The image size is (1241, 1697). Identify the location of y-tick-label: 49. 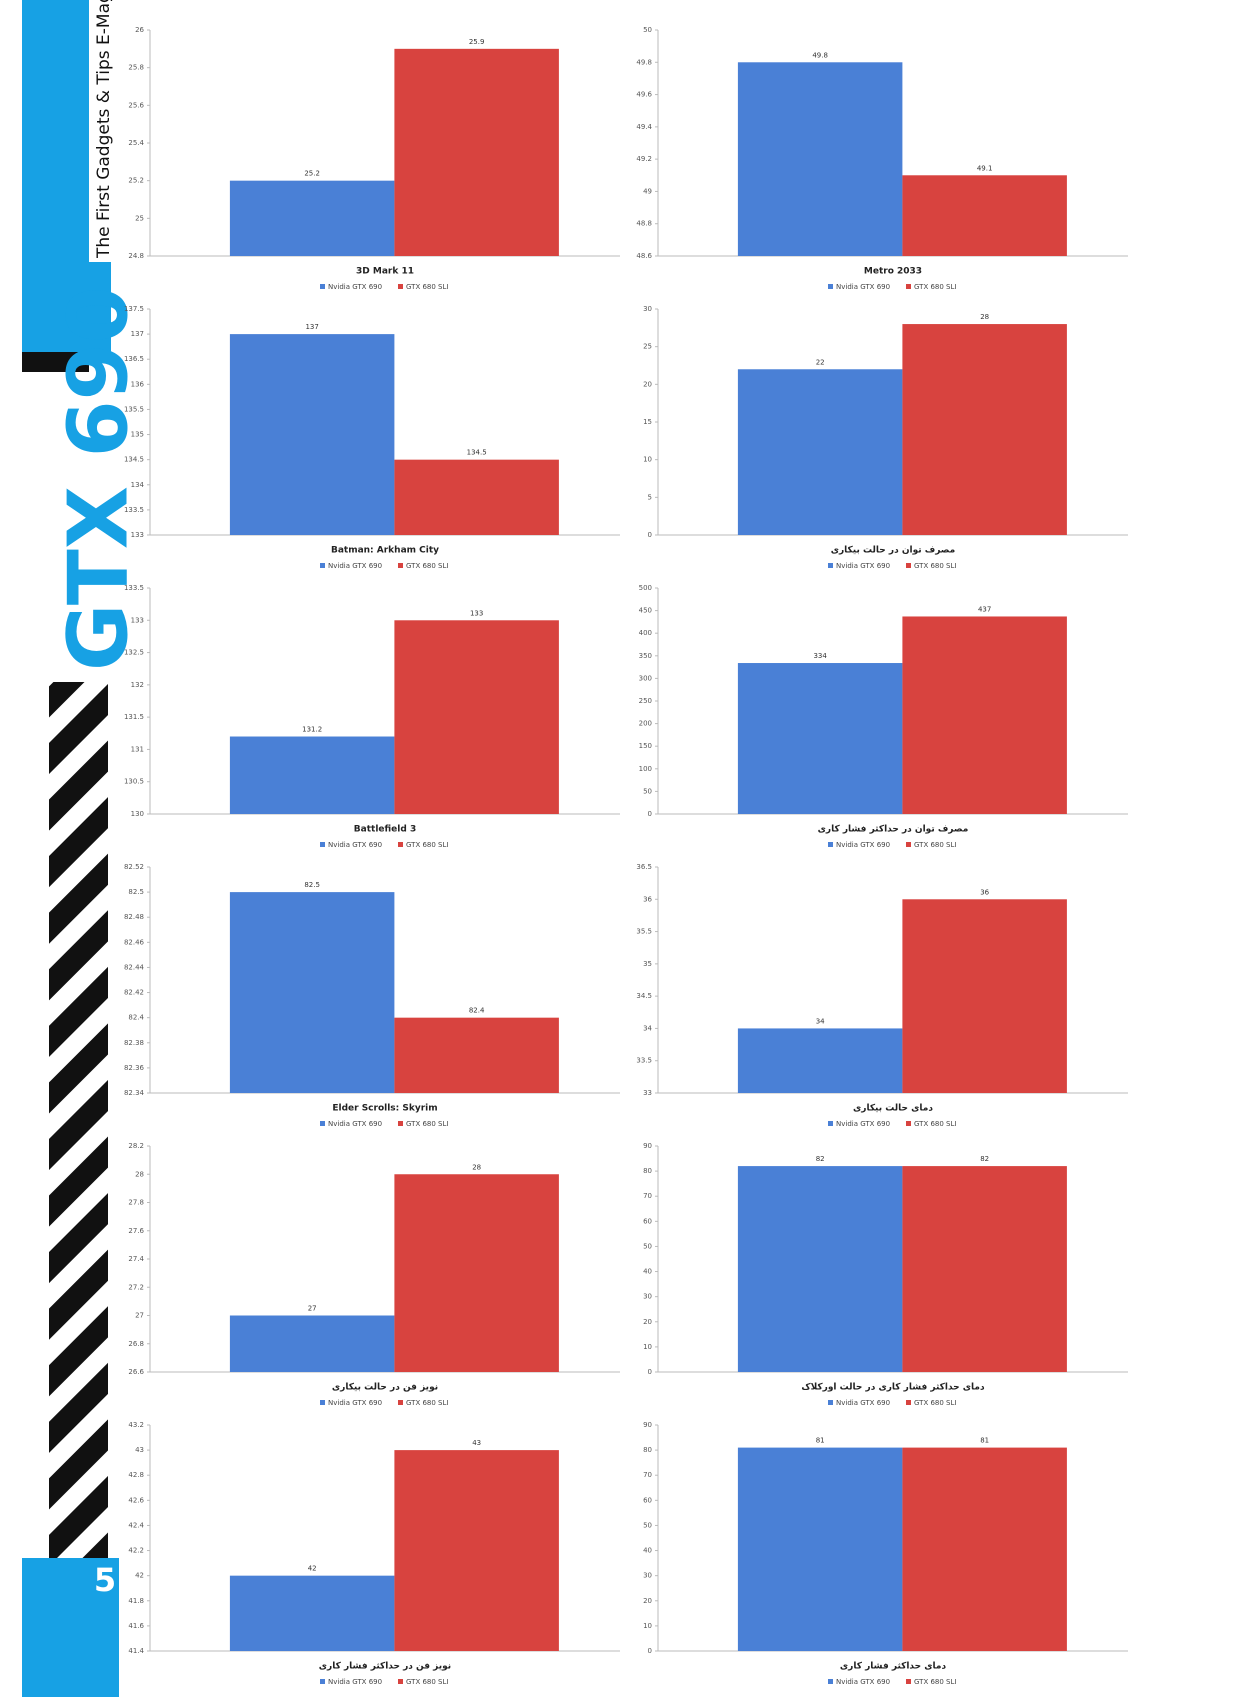
(647, 191).